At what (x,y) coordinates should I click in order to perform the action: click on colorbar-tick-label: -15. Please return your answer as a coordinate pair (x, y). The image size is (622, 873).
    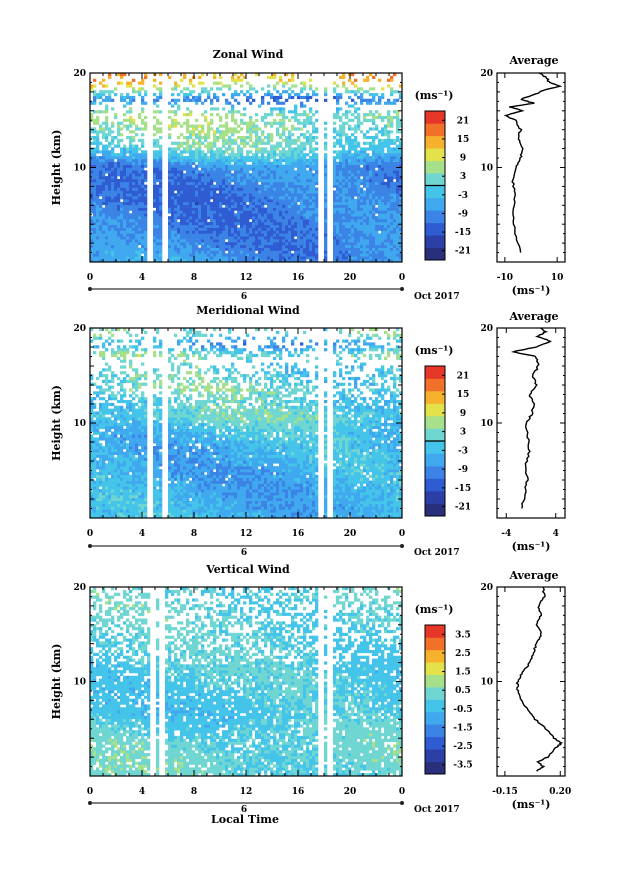
    Looking at the image, I should click on (463, 233).